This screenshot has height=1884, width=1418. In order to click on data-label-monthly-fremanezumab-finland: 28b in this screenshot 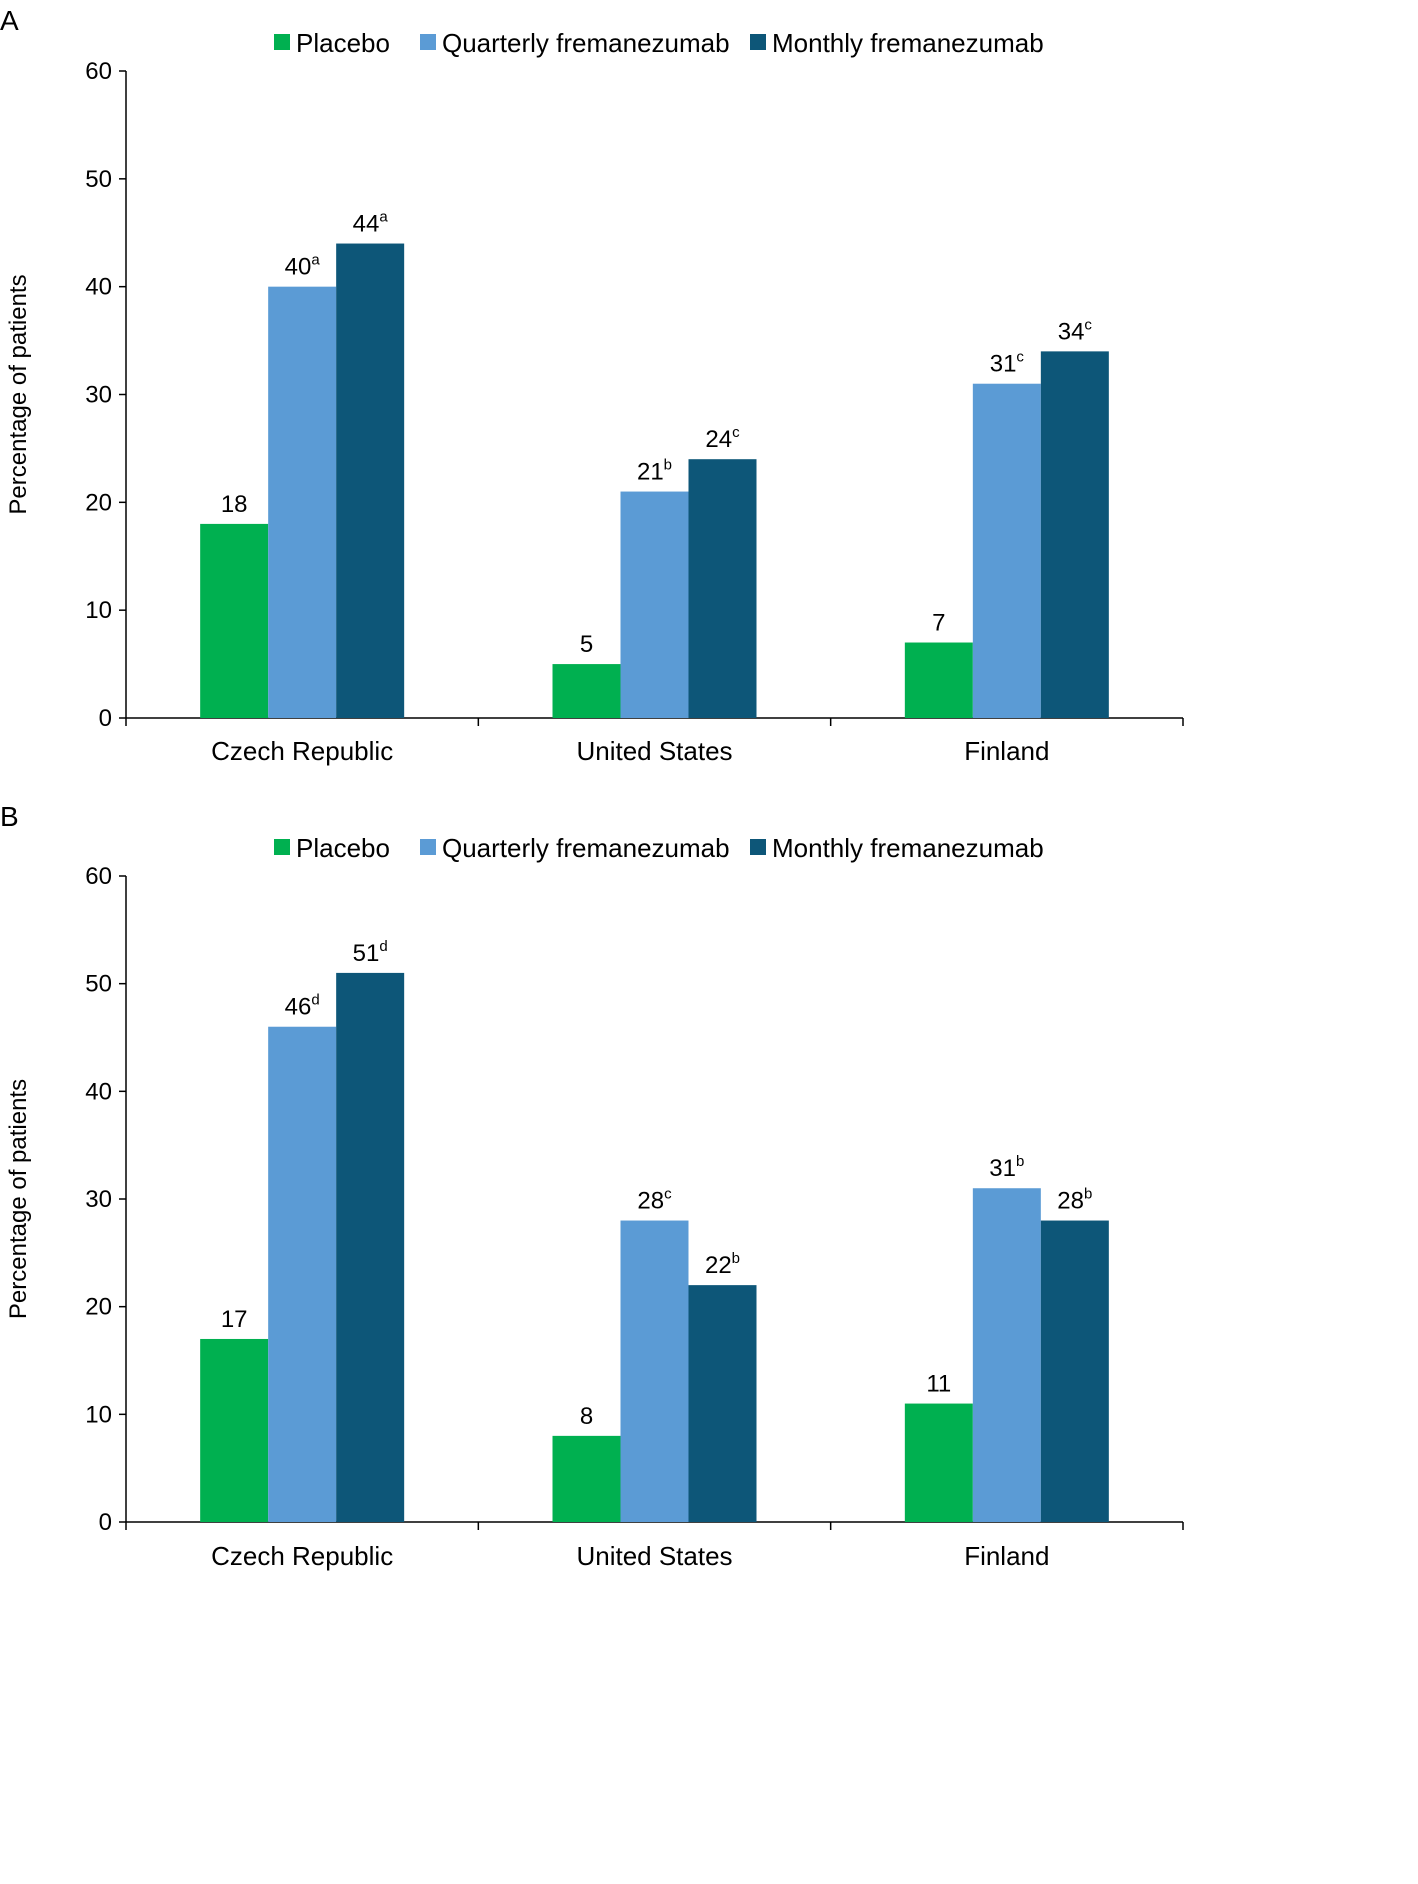, I will do `click(1074, 1200)`.